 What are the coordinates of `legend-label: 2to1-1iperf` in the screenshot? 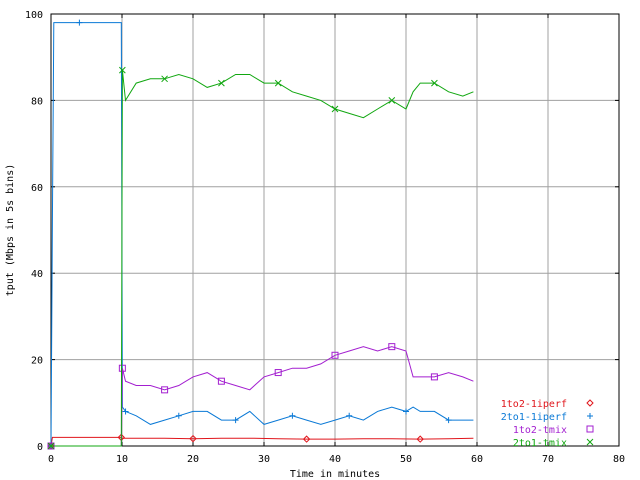 It's located at (534, 417).